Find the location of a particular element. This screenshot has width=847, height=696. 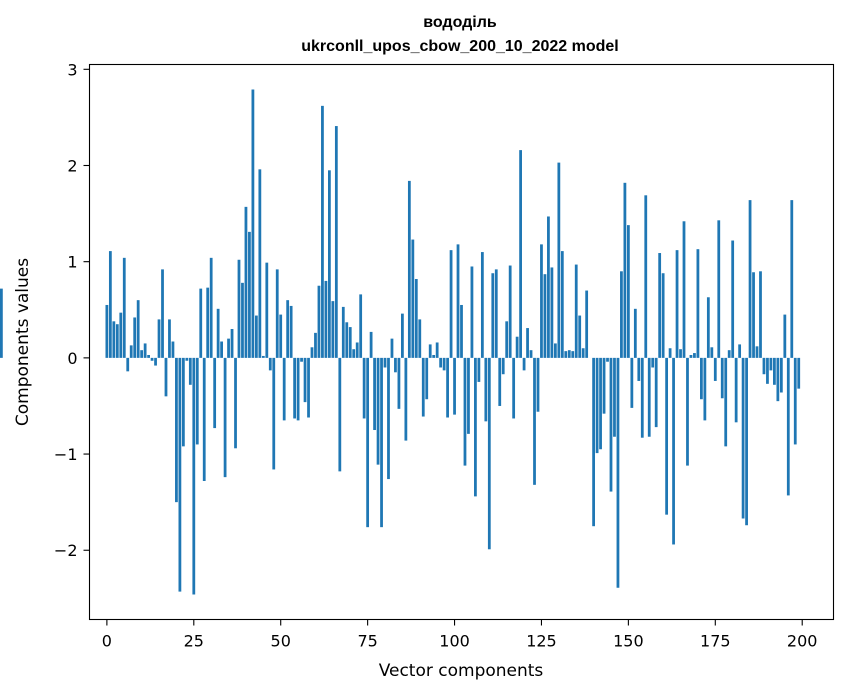

chart-title: вододіль is located at coordinates (460, 22).